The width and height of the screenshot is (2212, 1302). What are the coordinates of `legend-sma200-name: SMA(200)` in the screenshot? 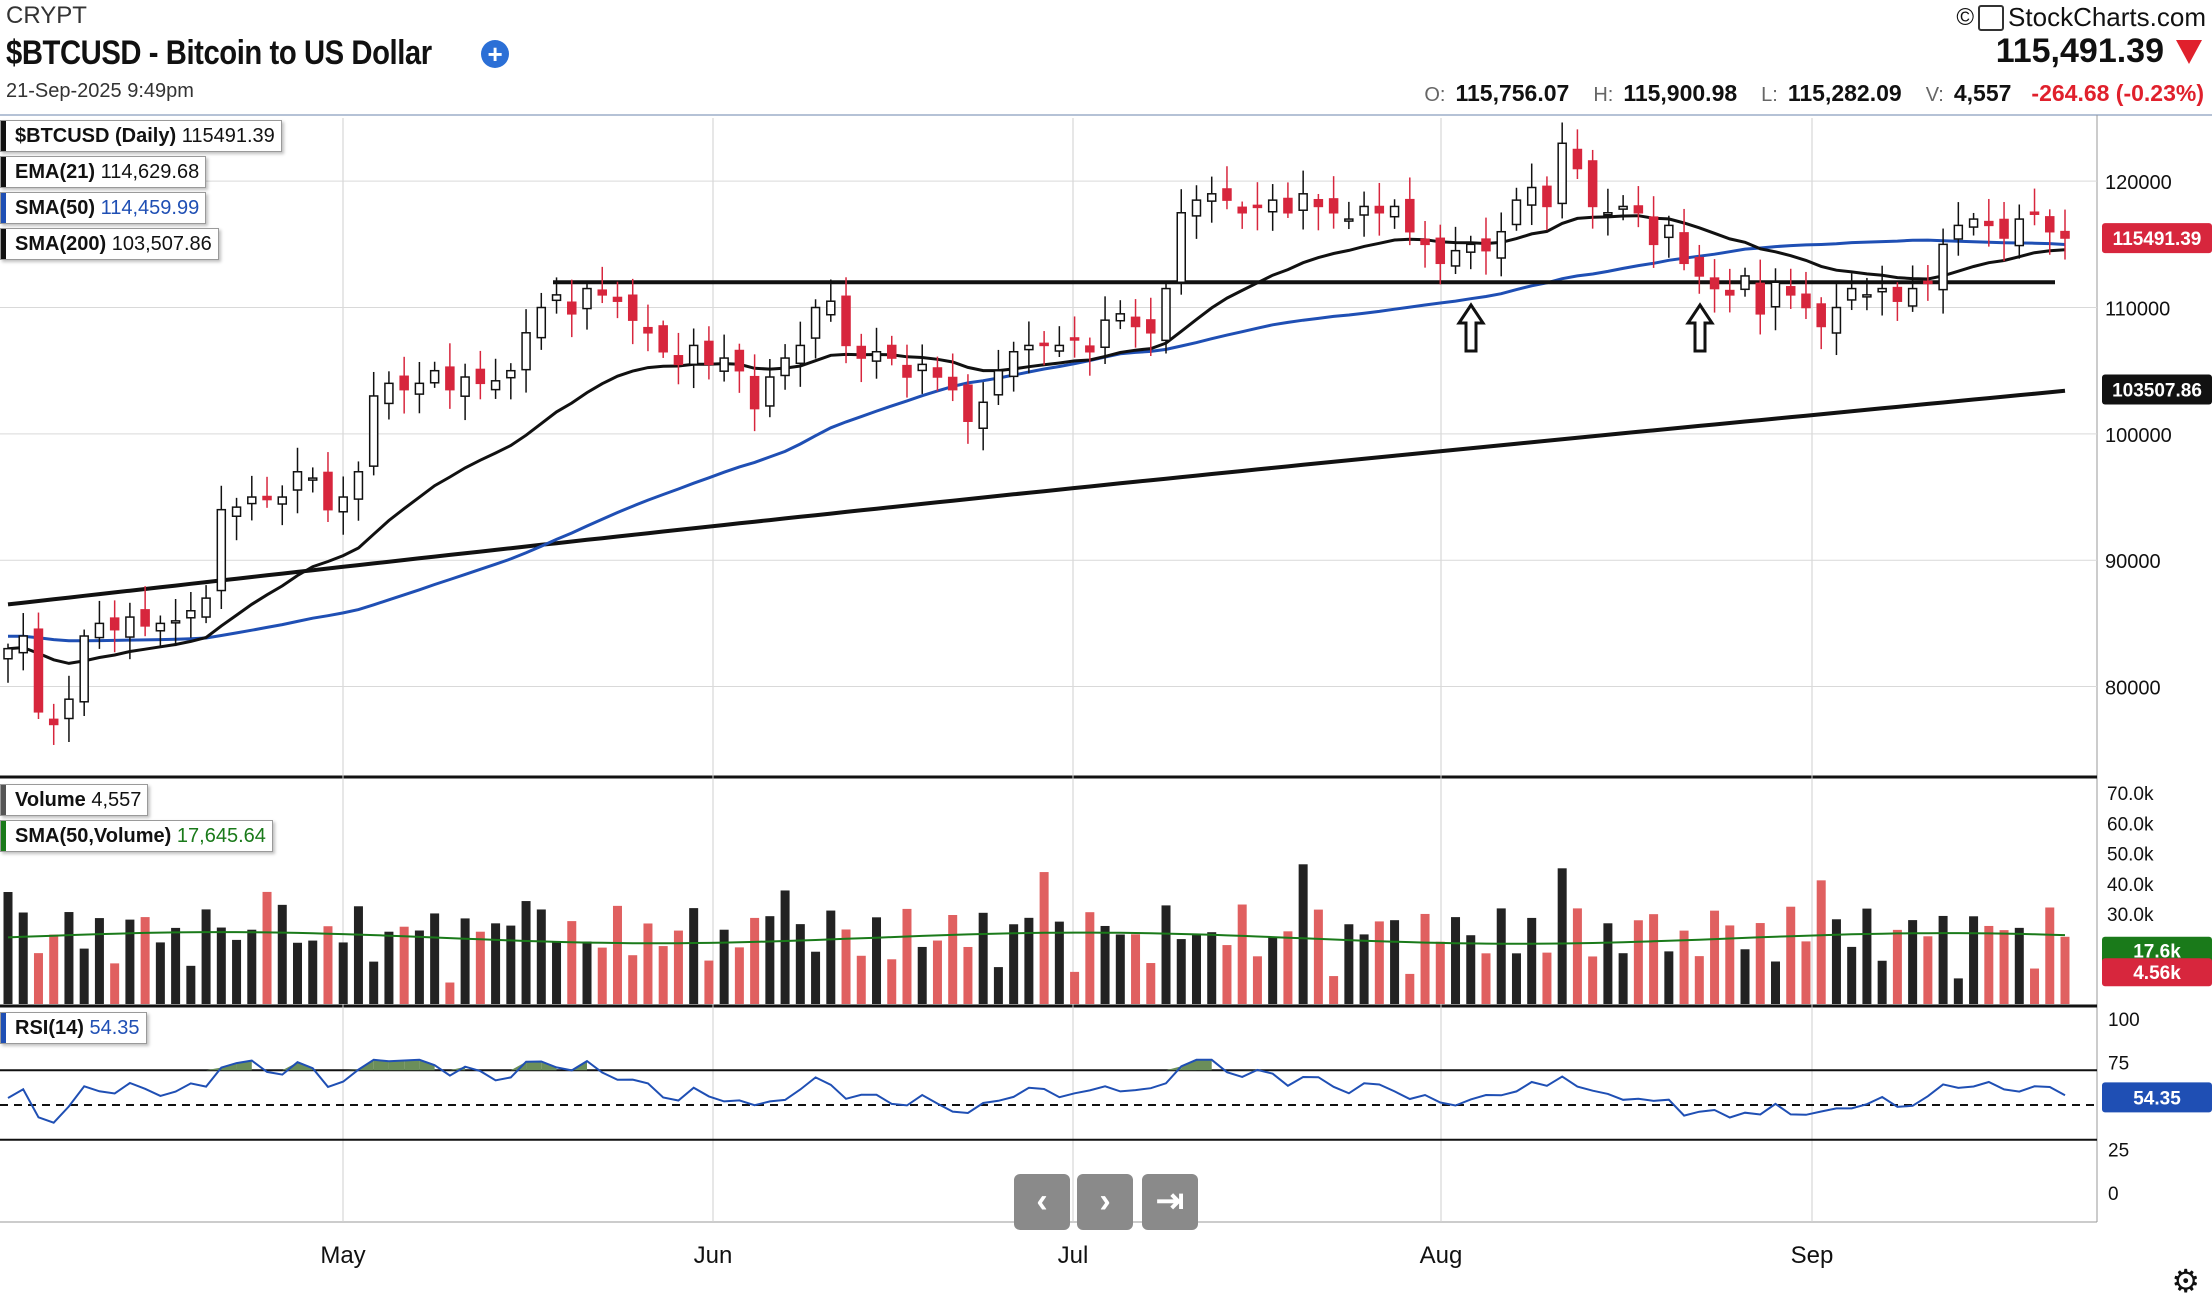 It's located at (61, 244).